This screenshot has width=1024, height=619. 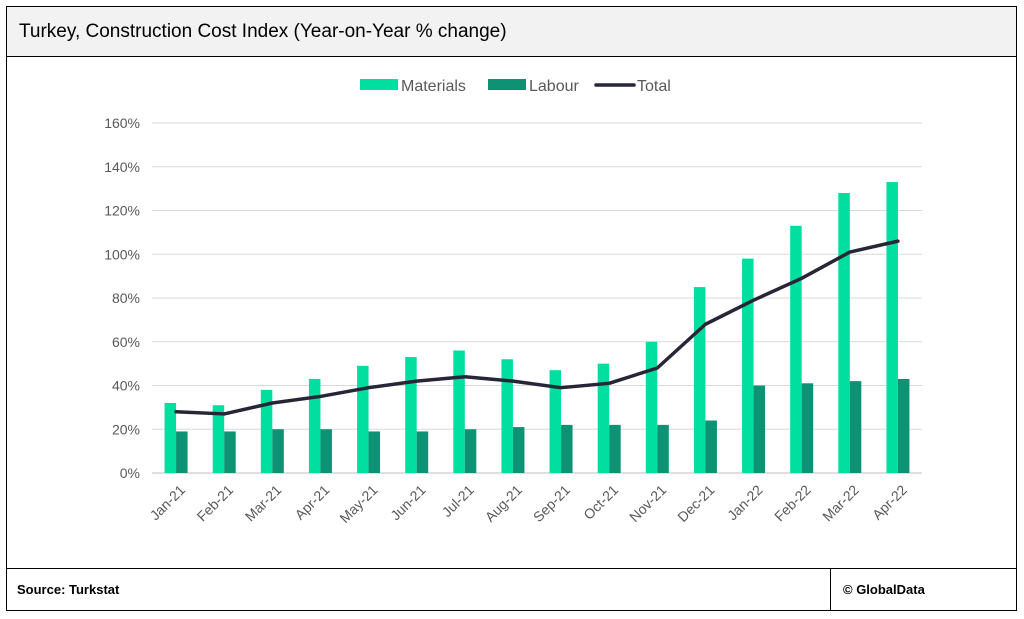 I want to click on x-tick-label: May-21, so click(x=358, y=504).